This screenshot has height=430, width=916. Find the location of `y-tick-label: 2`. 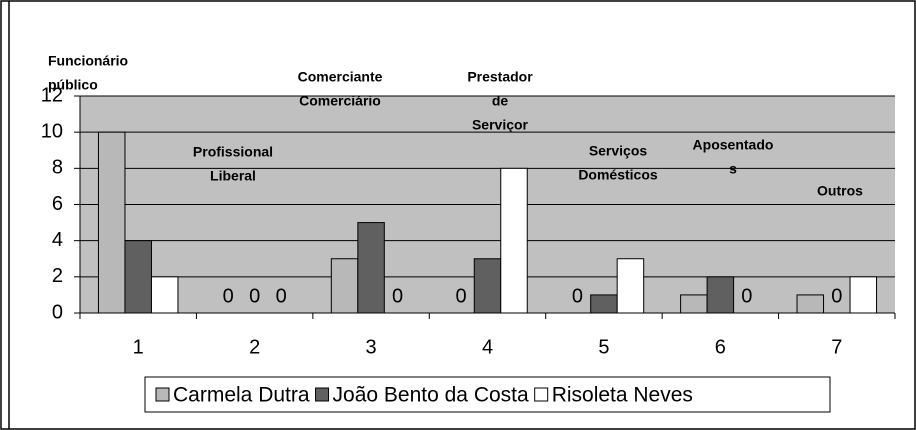

y-tick-label: 2 is located at coordinates (57, 276).